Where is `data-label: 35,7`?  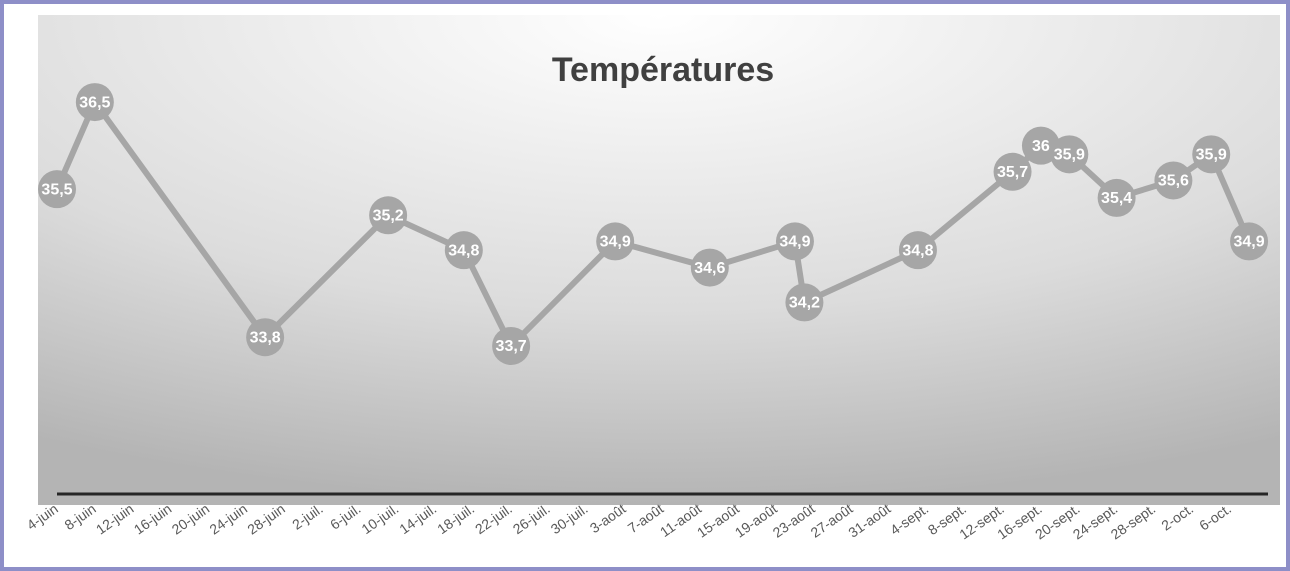 data-label: 35,7 is located at coordinates (1012, 172).